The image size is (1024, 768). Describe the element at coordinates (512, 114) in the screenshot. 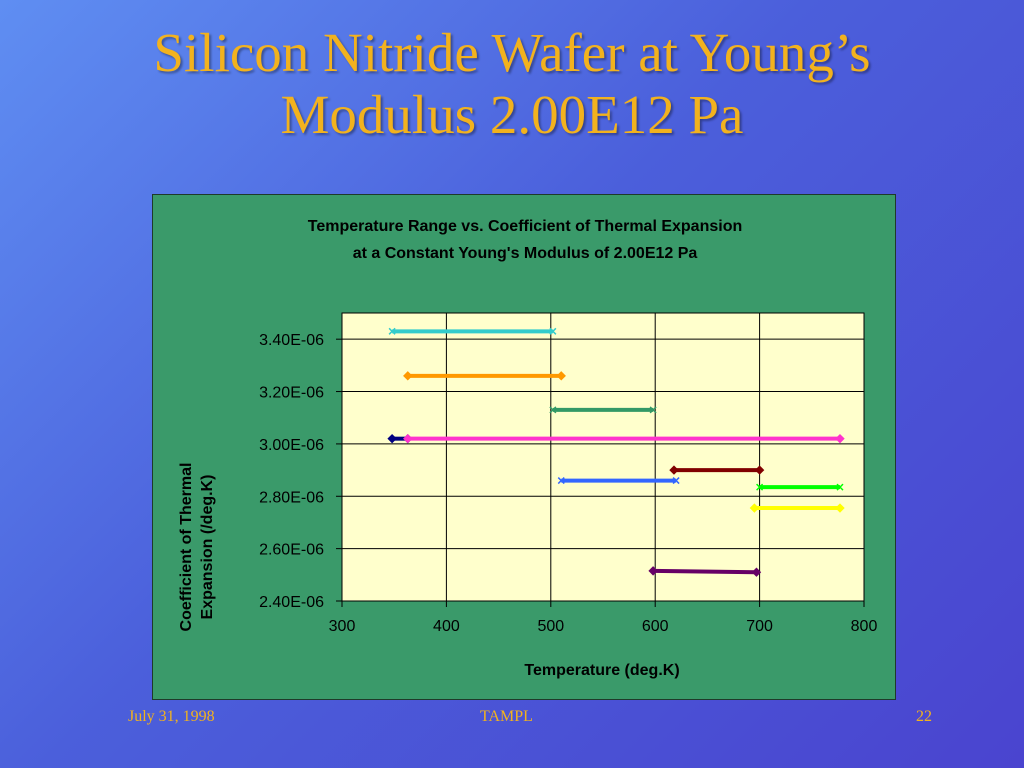

I see `slide-title-line2: Modulus 2.00E12 Pa` at that location.